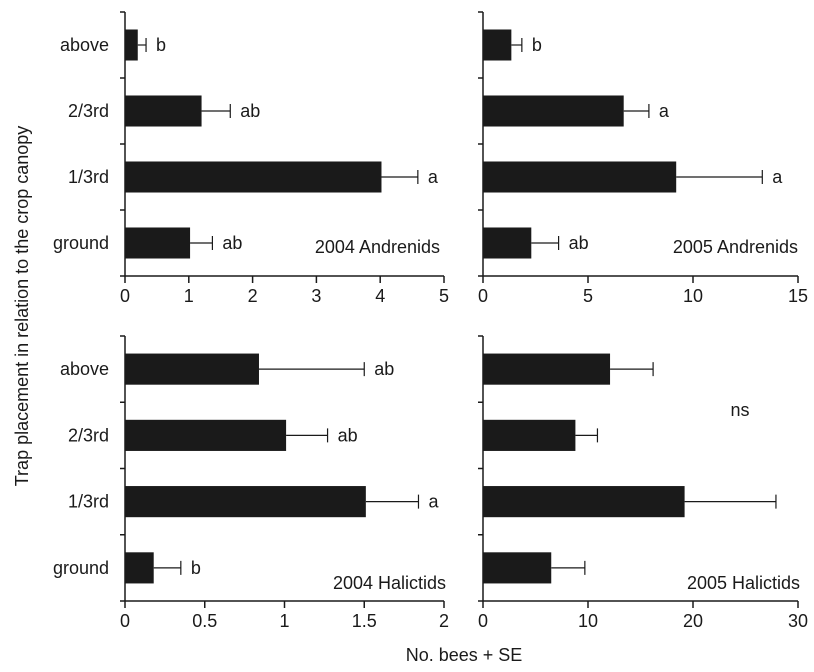 The image size is (814, 672). I want to click on panel-title: 2004 Halictids, so click(389, 583).